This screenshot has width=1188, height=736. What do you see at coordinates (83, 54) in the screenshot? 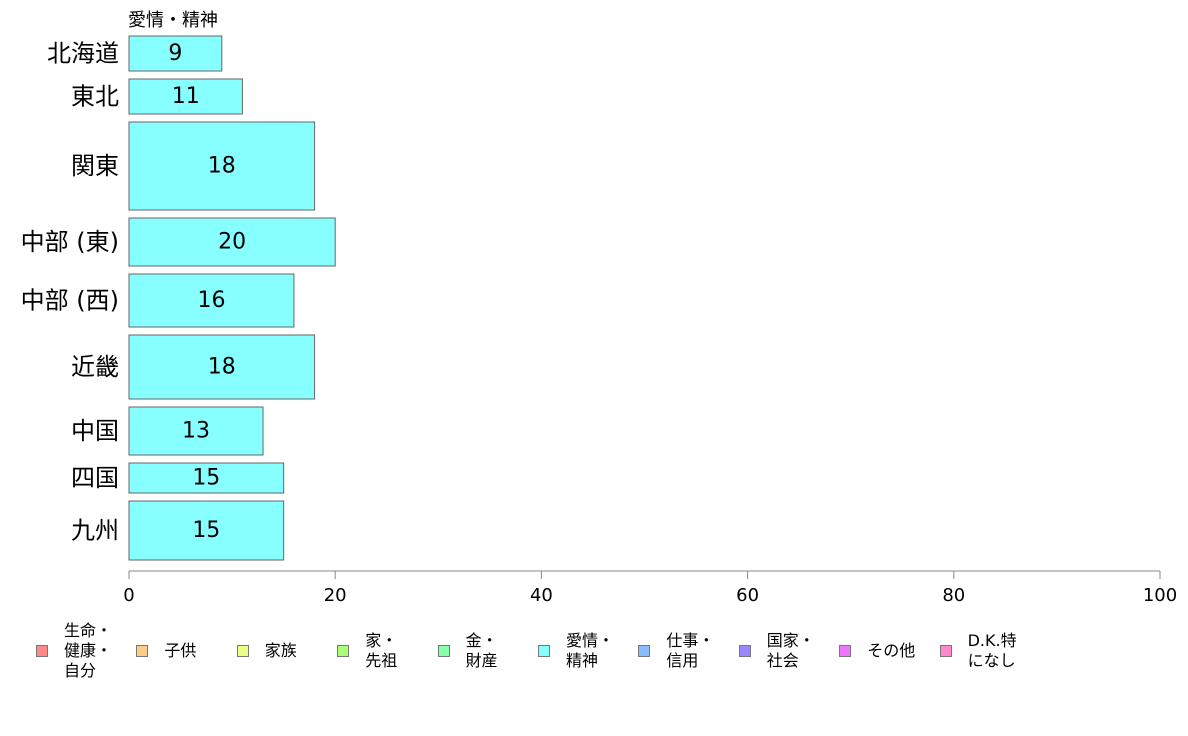
I see `category-label: 北海道` at bounding box center [83, 54].